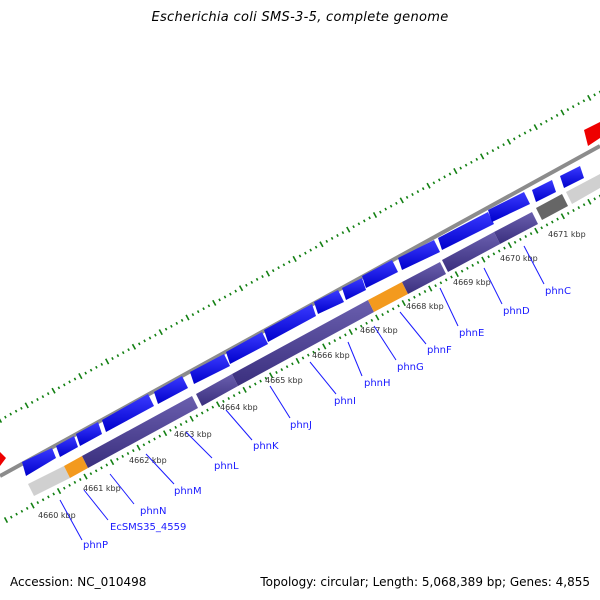 The image size is (600, 600). I want to click on kbp-label: 4663 kbp, so click(193, 434).